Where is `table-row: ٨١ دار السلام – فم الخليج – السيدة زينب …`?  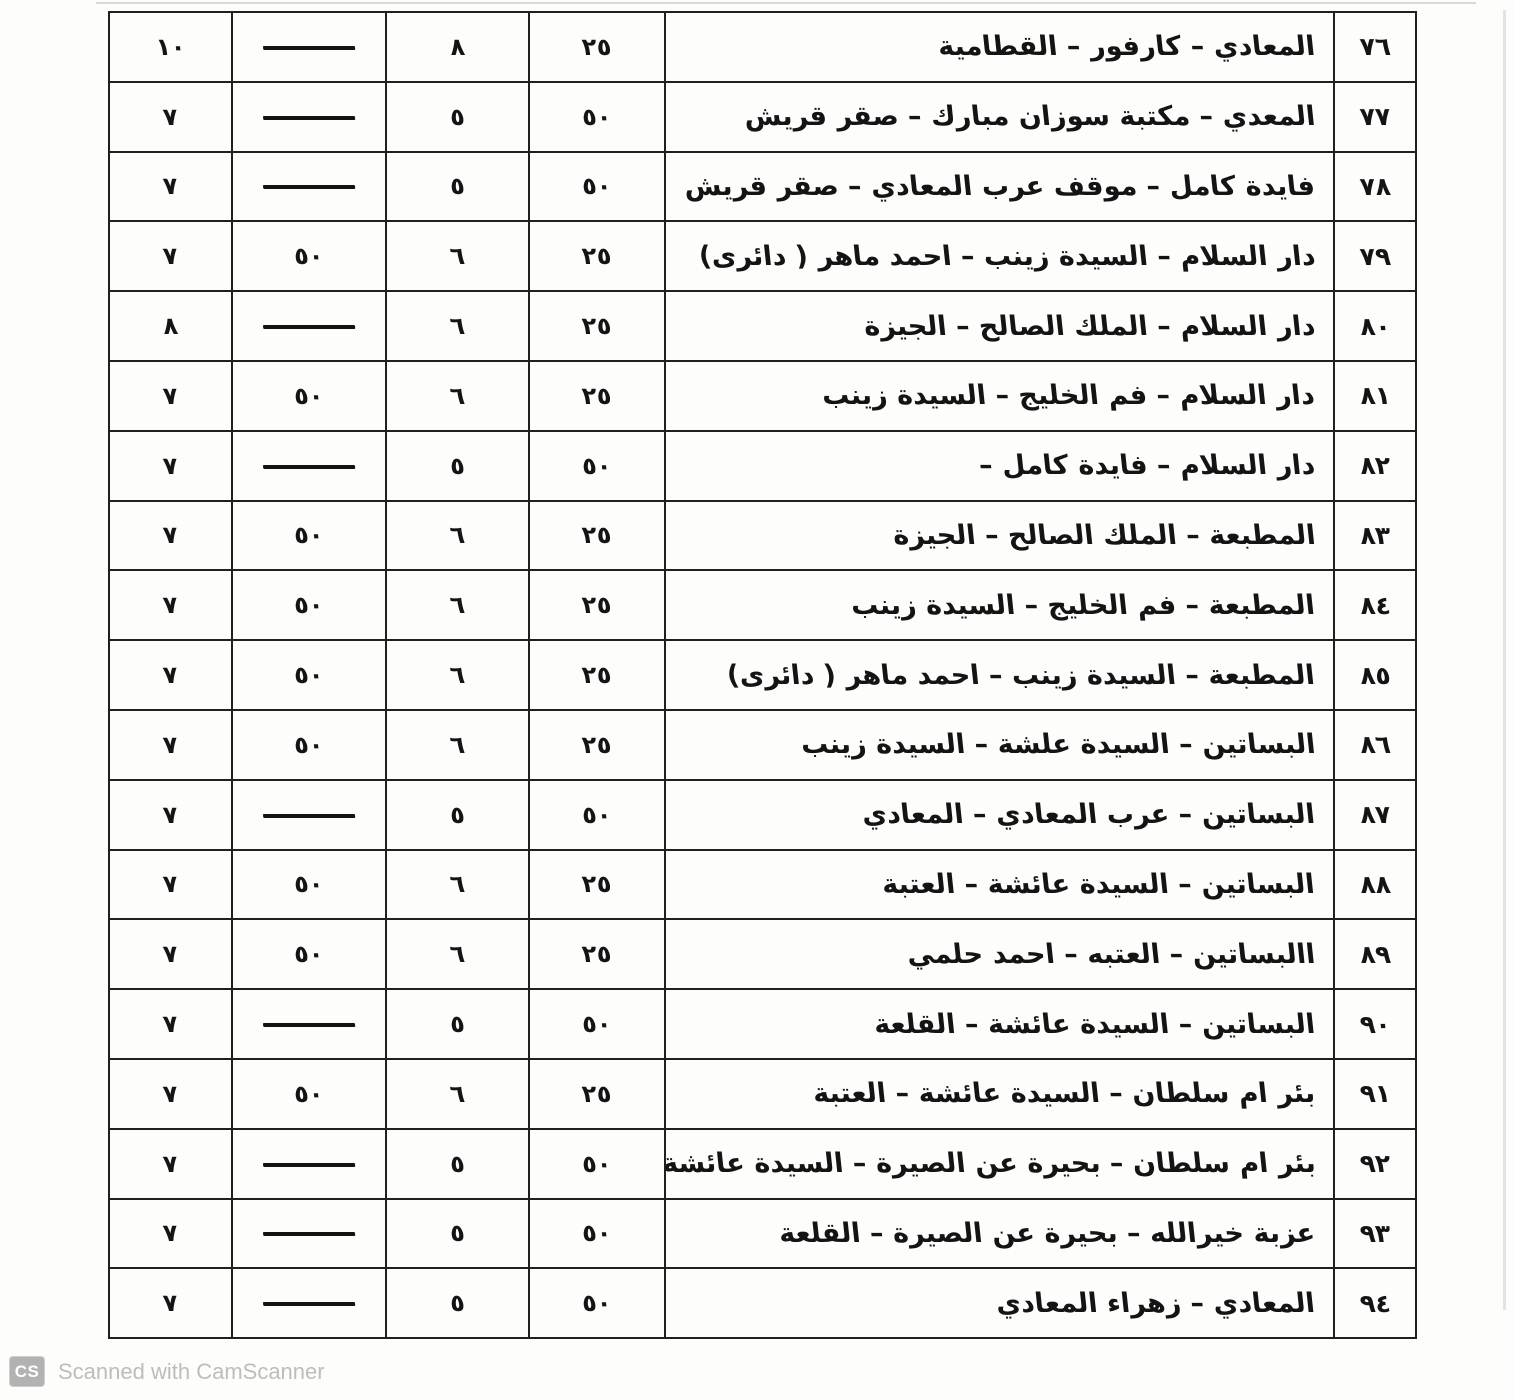
table-row: ٨١ دار السلام – فم الخليج – السيدة زينب … is located at coordinates (762, 395).